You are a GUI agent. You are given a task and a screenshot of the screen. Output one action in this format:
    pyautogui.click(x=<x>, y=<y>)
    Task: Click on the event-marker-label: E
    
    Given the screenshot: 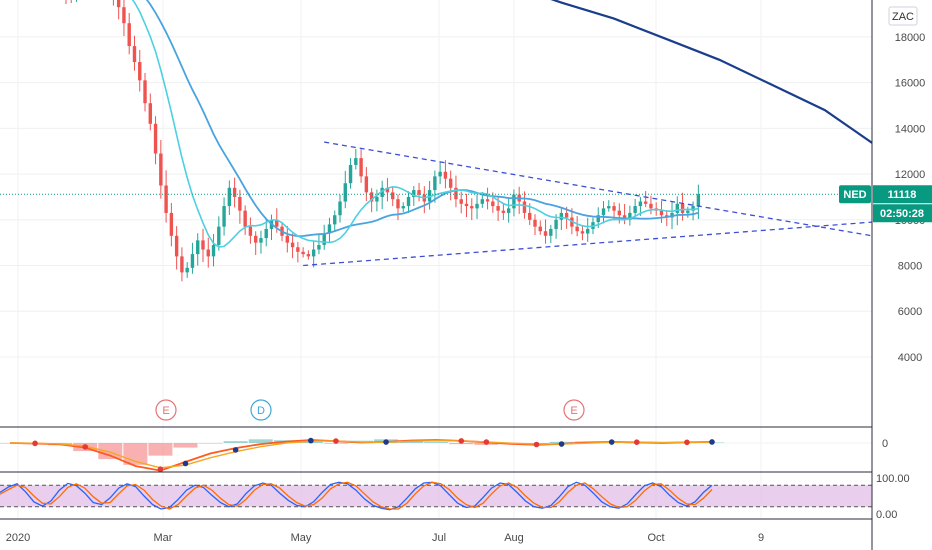 What is the action you would take?
    pyautogui.click(x=165, y=411)
    